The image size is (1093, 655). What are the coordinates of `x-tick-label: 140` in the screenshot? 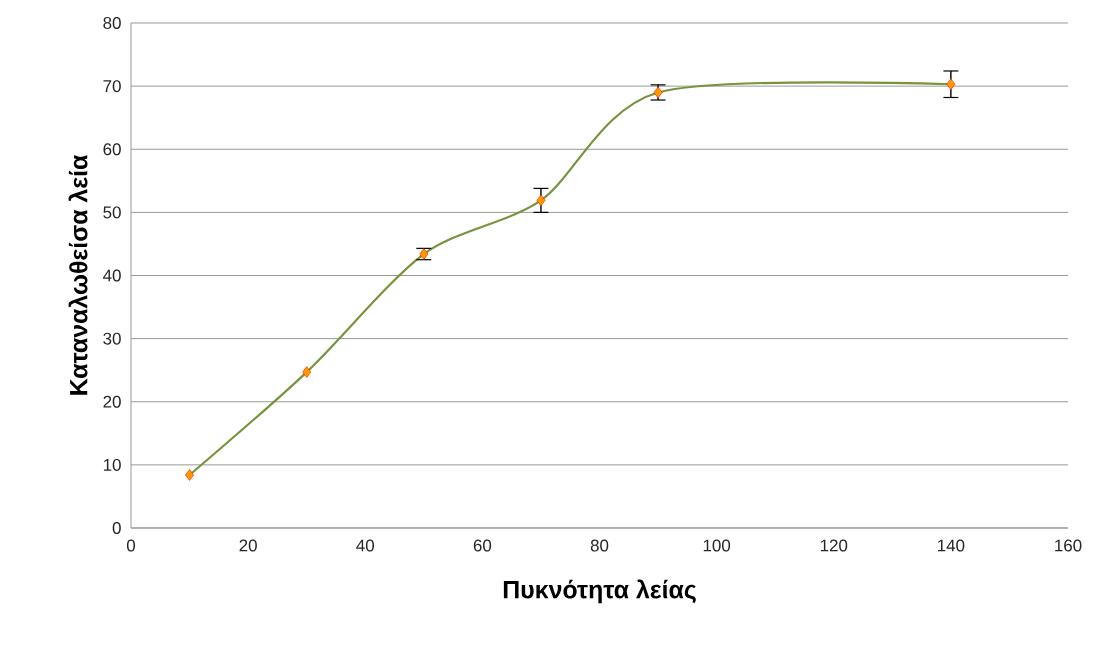 It's located at (951, 545).